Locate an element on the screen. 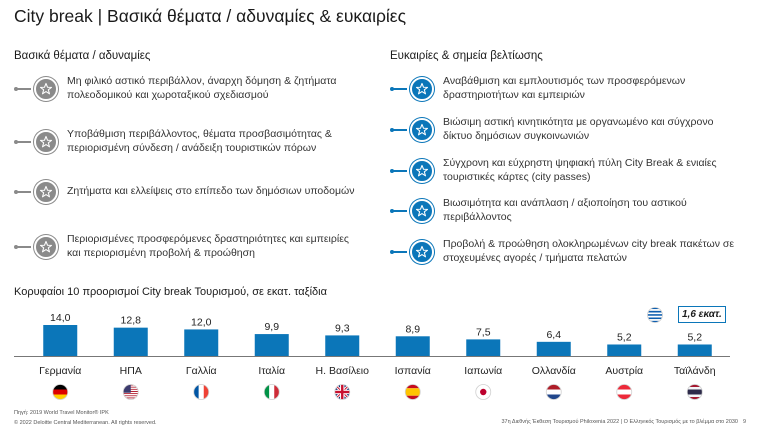 This screenshot has width=768, height=433. flag-japan-icon is located at coordinates (483, 392).